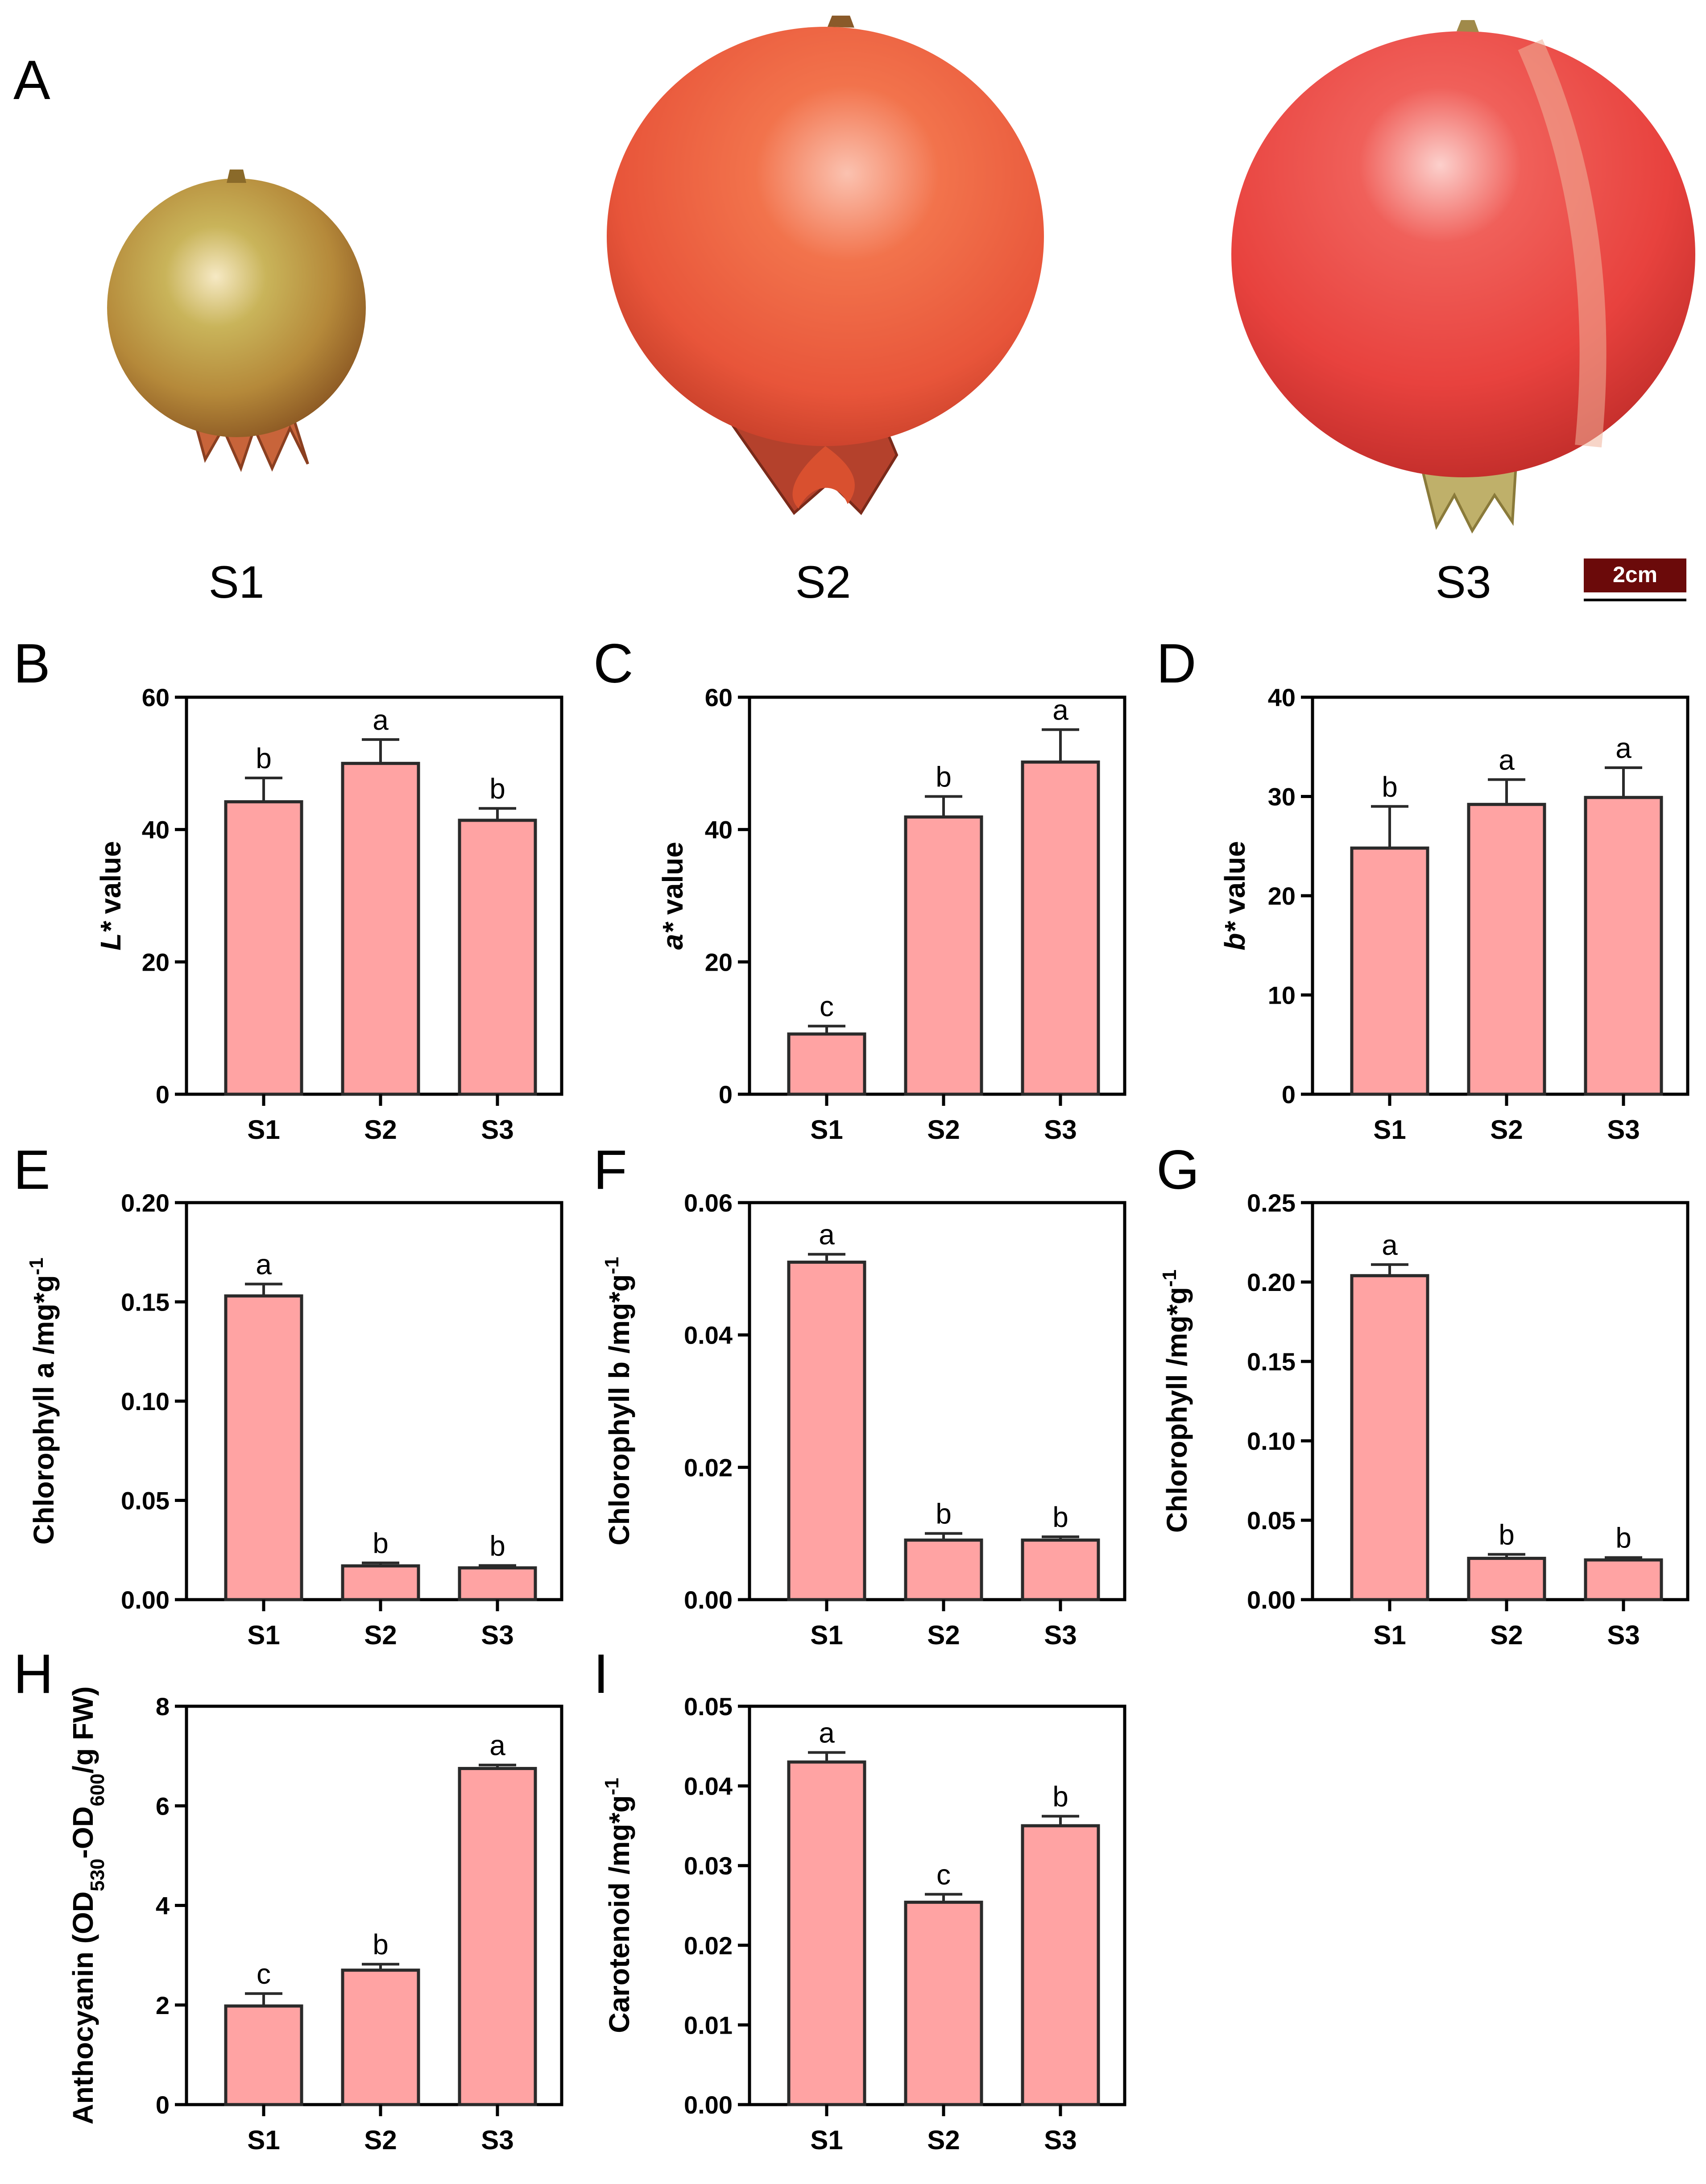  What do you see at coordinates (1463, 277) in the screenshot?
I see `fruit-s3` at bounding box center [1463, 277].